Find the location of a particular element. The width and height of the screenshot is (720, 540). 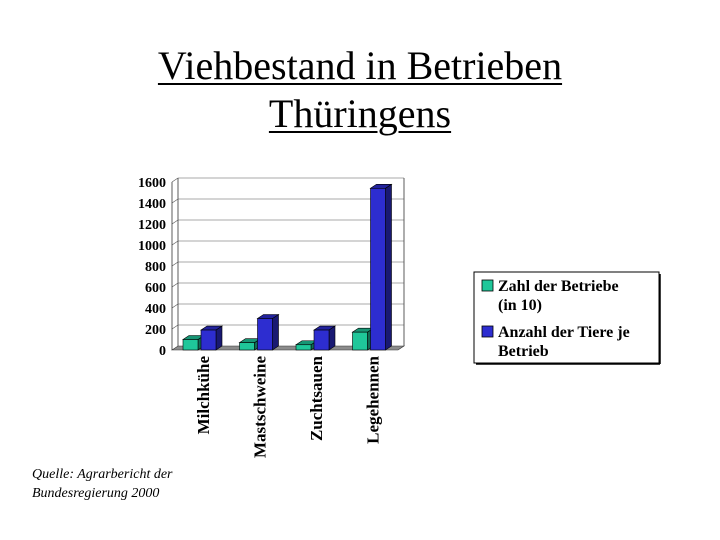

source-line-2: Bundesregierung 2000 is located at coordinates (96, 493).